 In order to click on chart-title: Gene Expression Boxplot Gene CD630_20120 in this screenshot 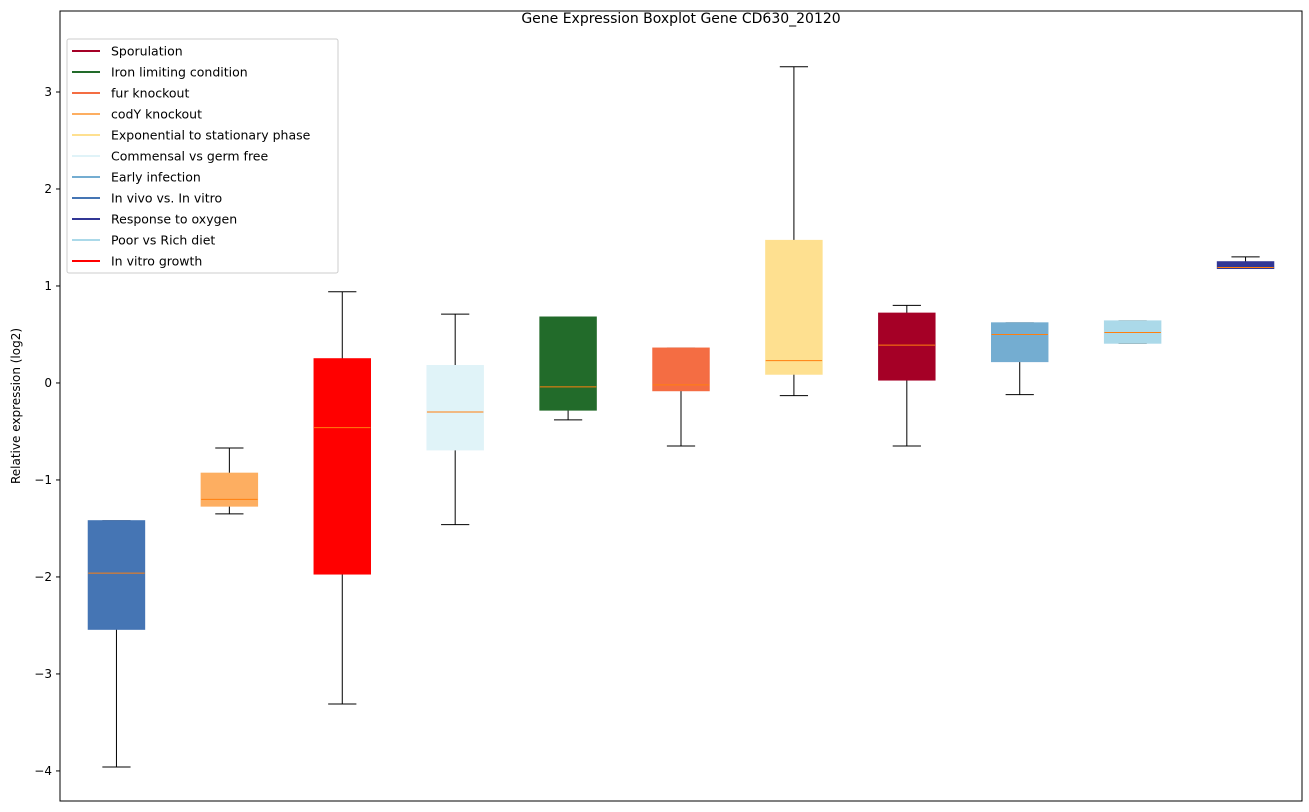, I will do `click(680, 19)`.